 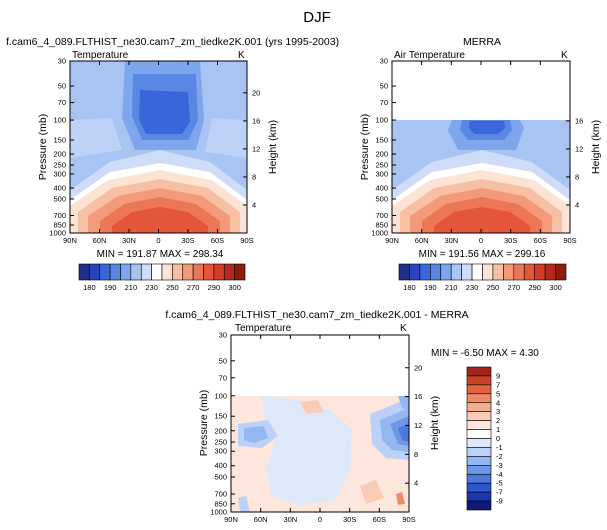 What do you see at coordinates (498, 438) in the screenshot?
I see `diff-colorbar-label: 0` at bounding box center [498, 438].